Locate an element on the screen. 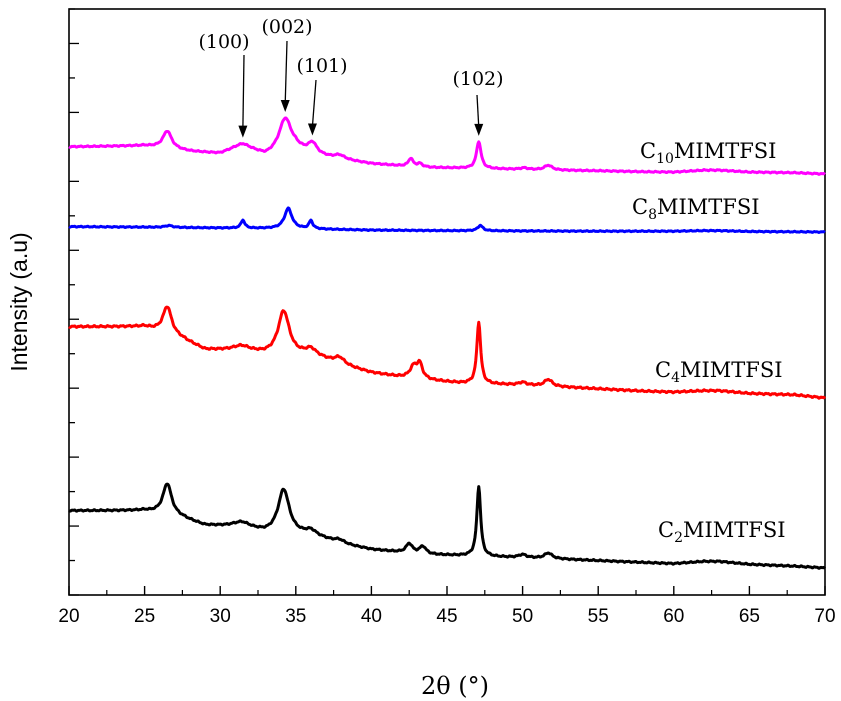  annotation-a002: (002) is located at coordinates (286, 27).